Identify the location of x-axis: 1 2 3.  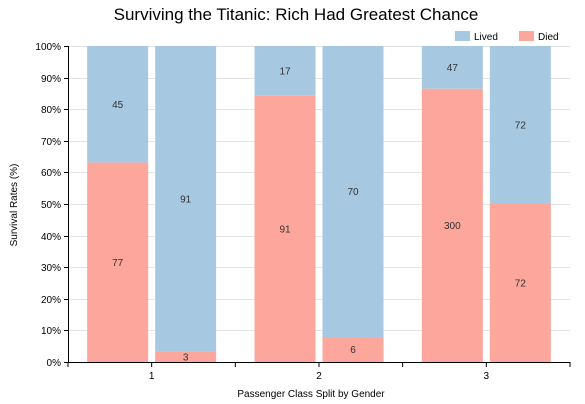
(319, 372).